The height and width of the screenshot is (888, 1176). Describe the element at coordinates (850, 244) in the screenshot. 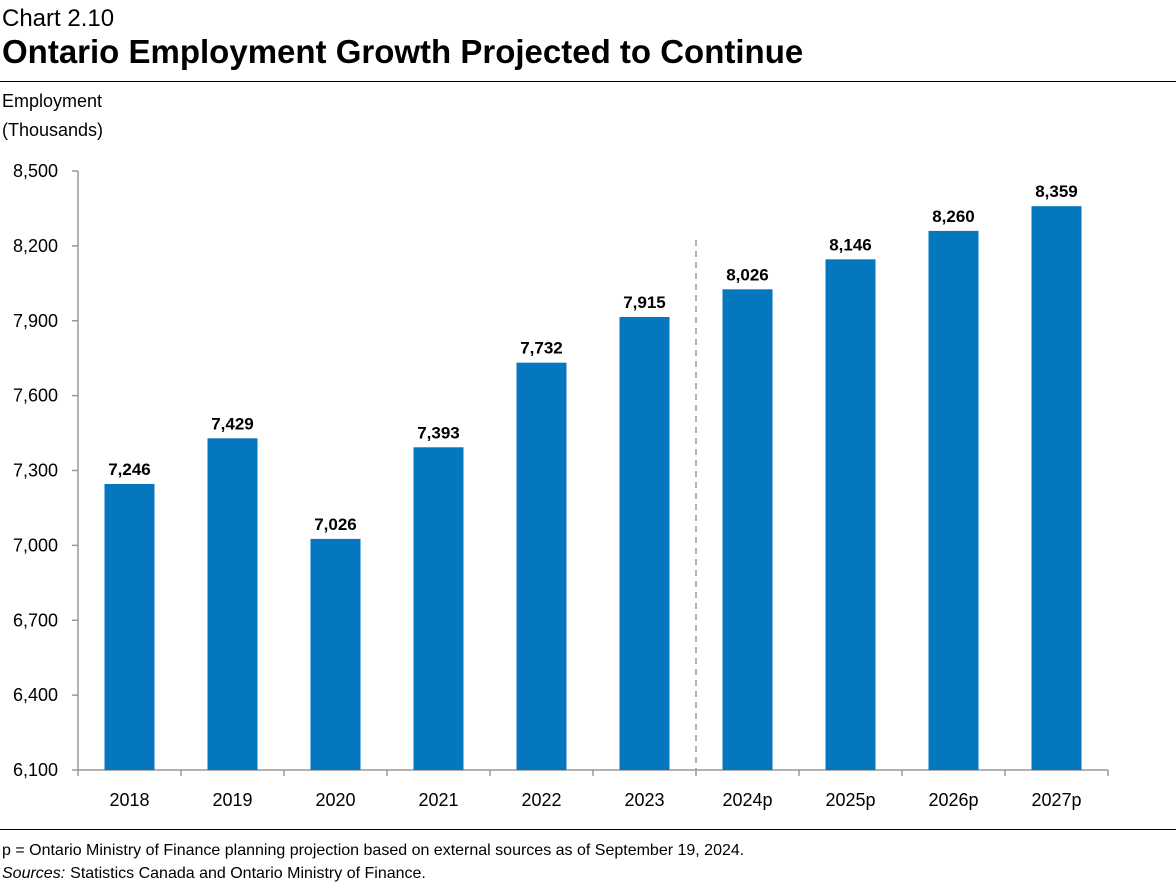

I see `value-label: 8,146` at that location.